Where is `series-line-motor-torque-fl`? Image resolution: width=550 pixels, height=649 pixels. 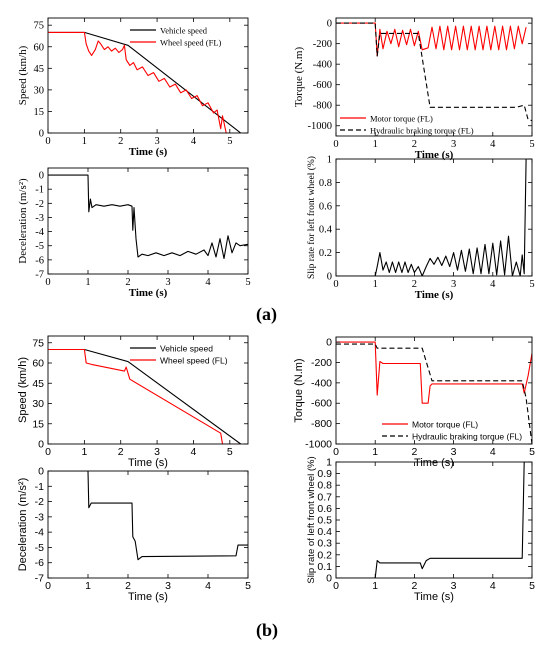 series-line-motor-torque-fl is located at coordinates (434, 372).